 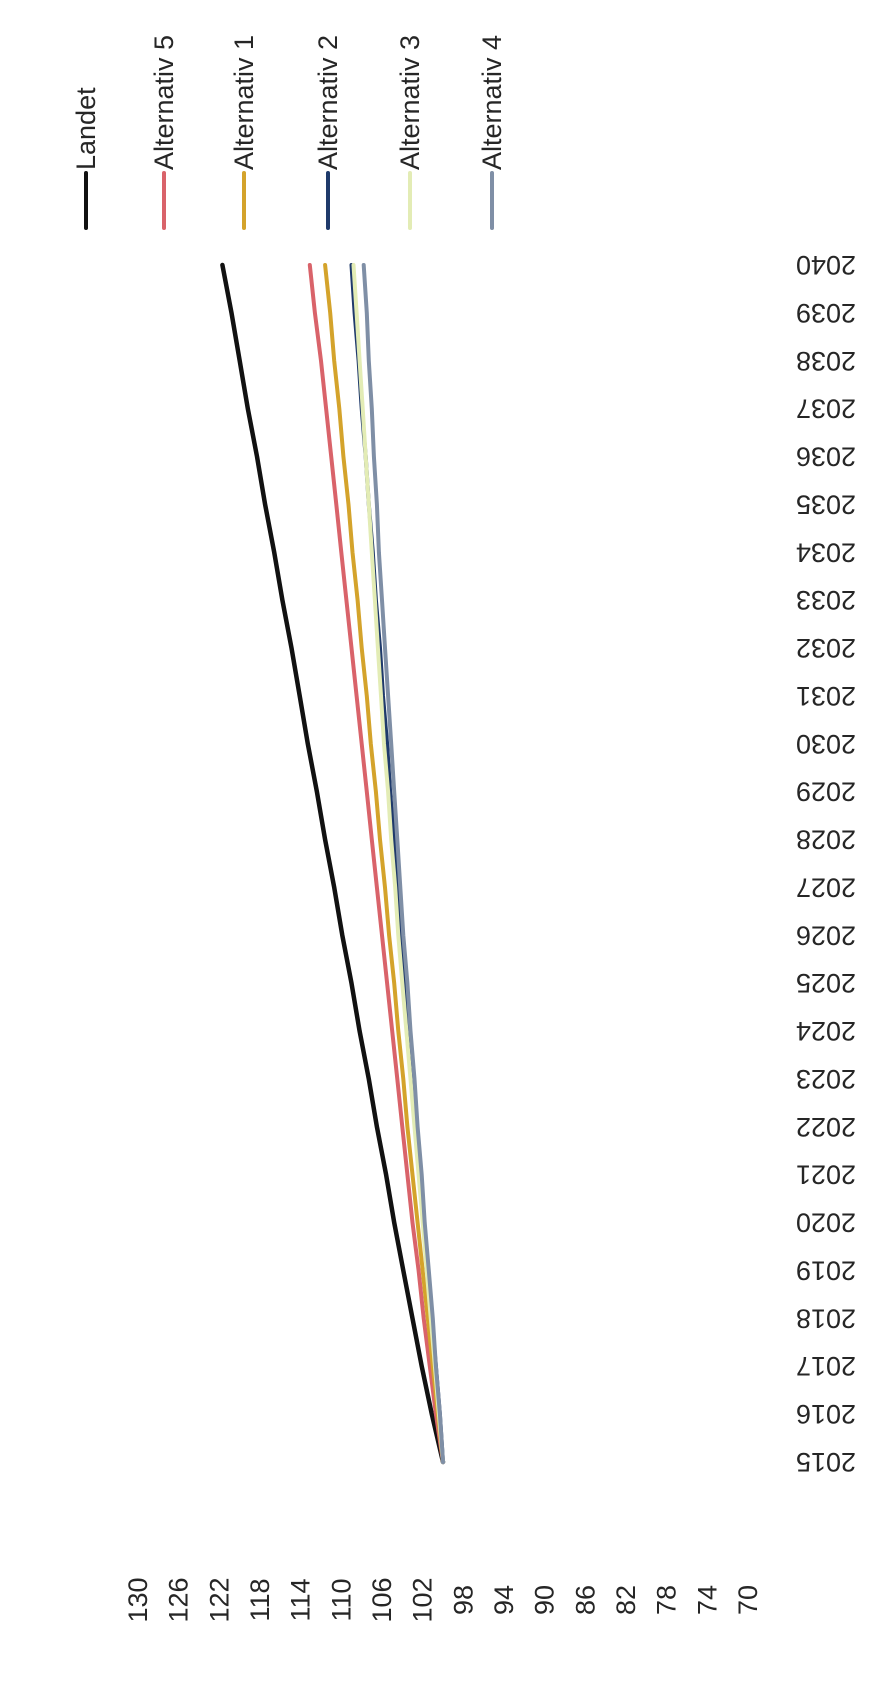 What do you see at coordinates (341, 1599) in the screenshot?
I see `y-tick-label: 110` at bounding box center [341, 1599].